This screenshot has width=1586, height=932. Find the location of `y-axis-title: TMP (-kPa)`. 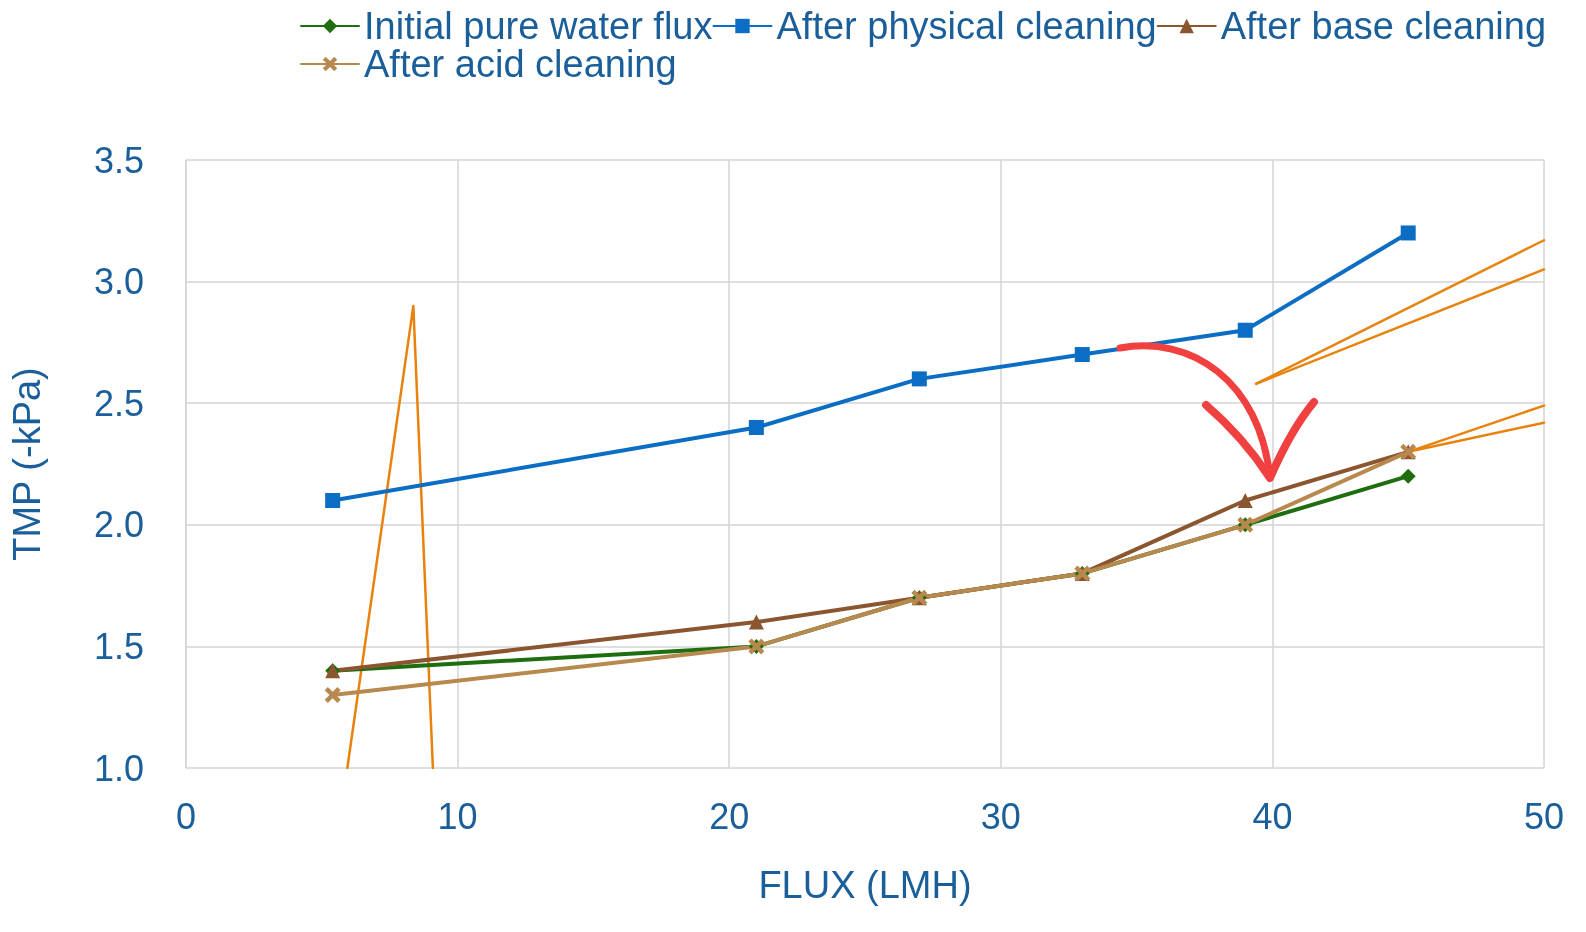

y-axis-title: TMP (-kPa) is located at coordinates (27, 464).